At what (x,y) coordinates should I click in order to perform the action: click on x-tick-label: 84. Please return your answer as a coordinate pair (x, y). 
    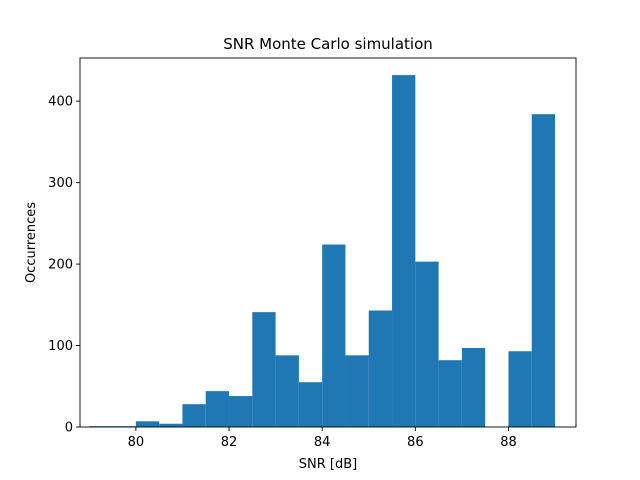
    Looking at the image, I should click on (322, 442).